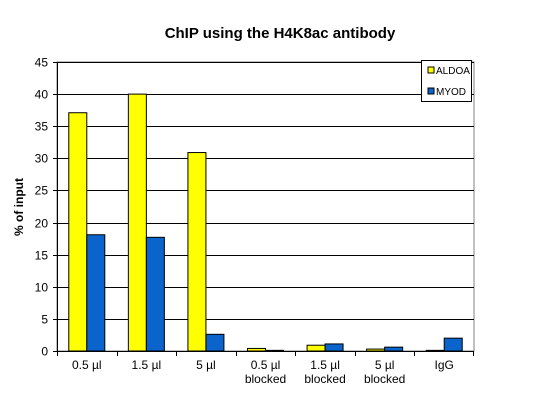 Image resolution: width=540 pixels, height=403 pixels. I want to click on legend-swatch-aldoa, so click(431, 70).